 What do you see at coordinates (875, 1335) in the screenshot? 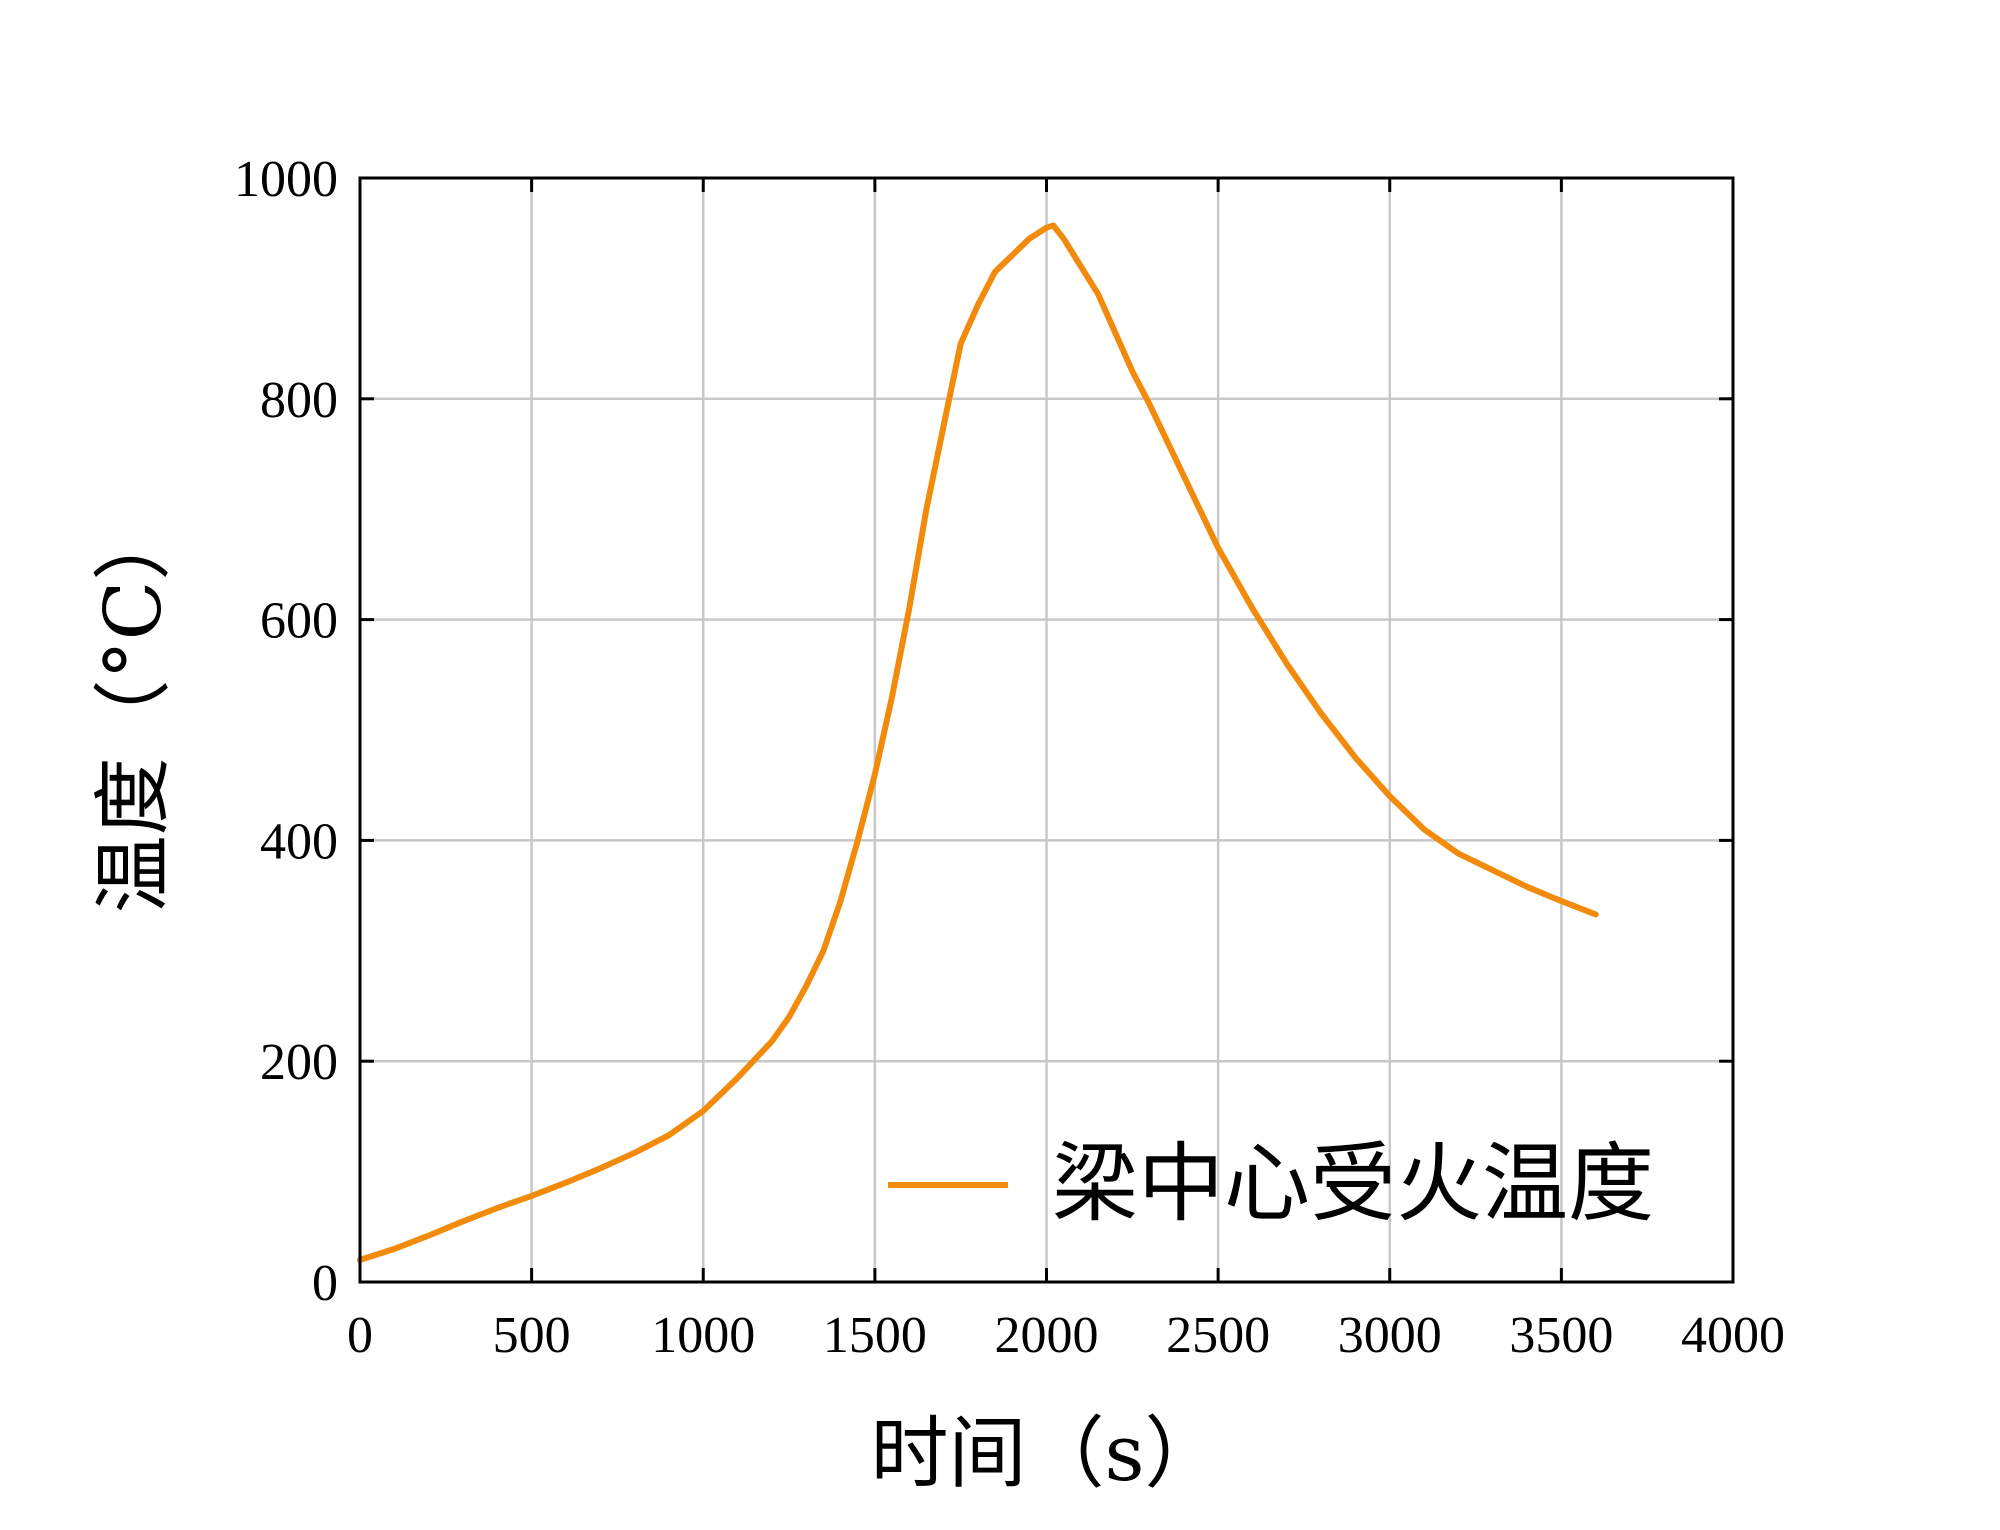
I see `x-tick-label: 1500` at bounding box center [875, 1335].